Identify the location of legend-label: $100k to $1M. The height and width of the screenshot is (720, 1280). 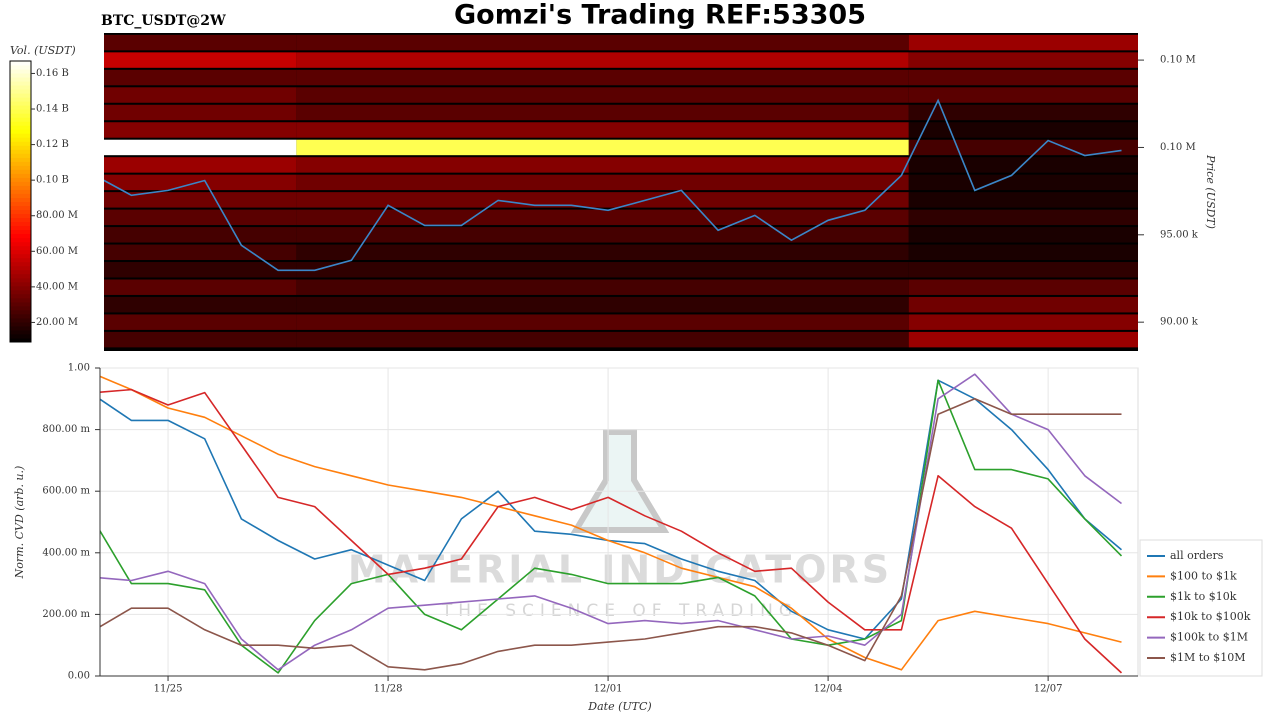
(1209, 637).